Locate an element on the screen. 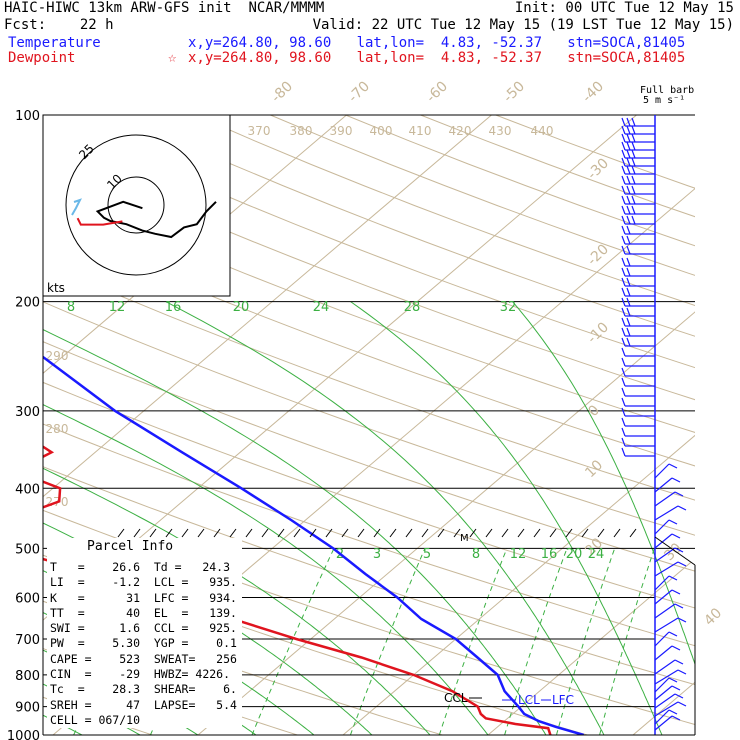  parcel-info-row: T = 26.6 Td = 24.3 is located at coordinates (140, 567).